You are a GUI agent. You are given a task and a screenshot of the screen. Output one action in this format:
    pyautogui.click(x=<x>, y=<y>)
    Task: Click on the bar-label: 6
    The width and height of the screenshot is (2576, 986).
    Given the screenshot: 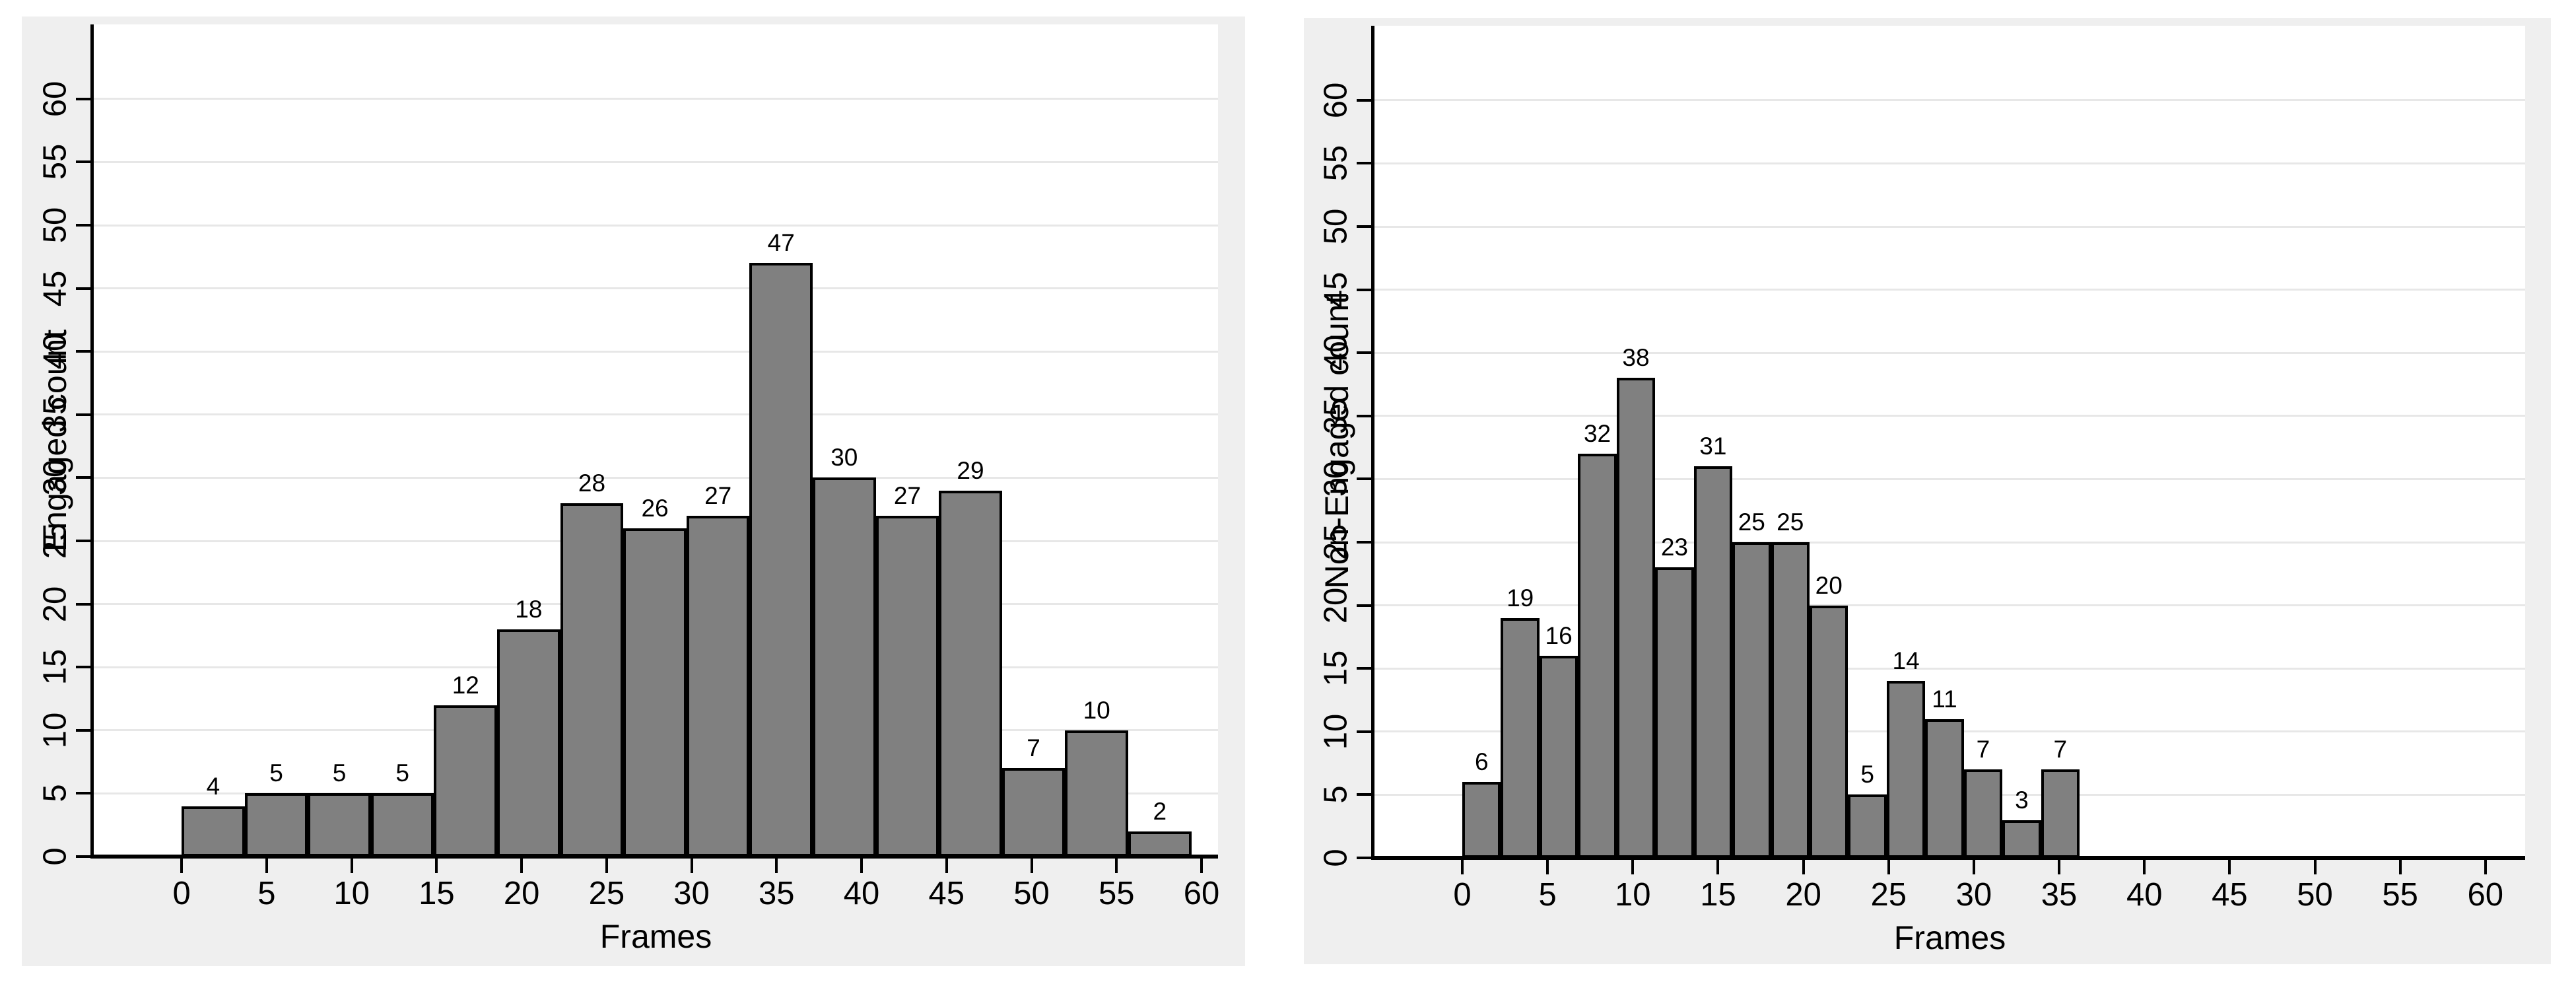 What is the action you would take?
    pyautogui.click(x=1482, y=762)
    